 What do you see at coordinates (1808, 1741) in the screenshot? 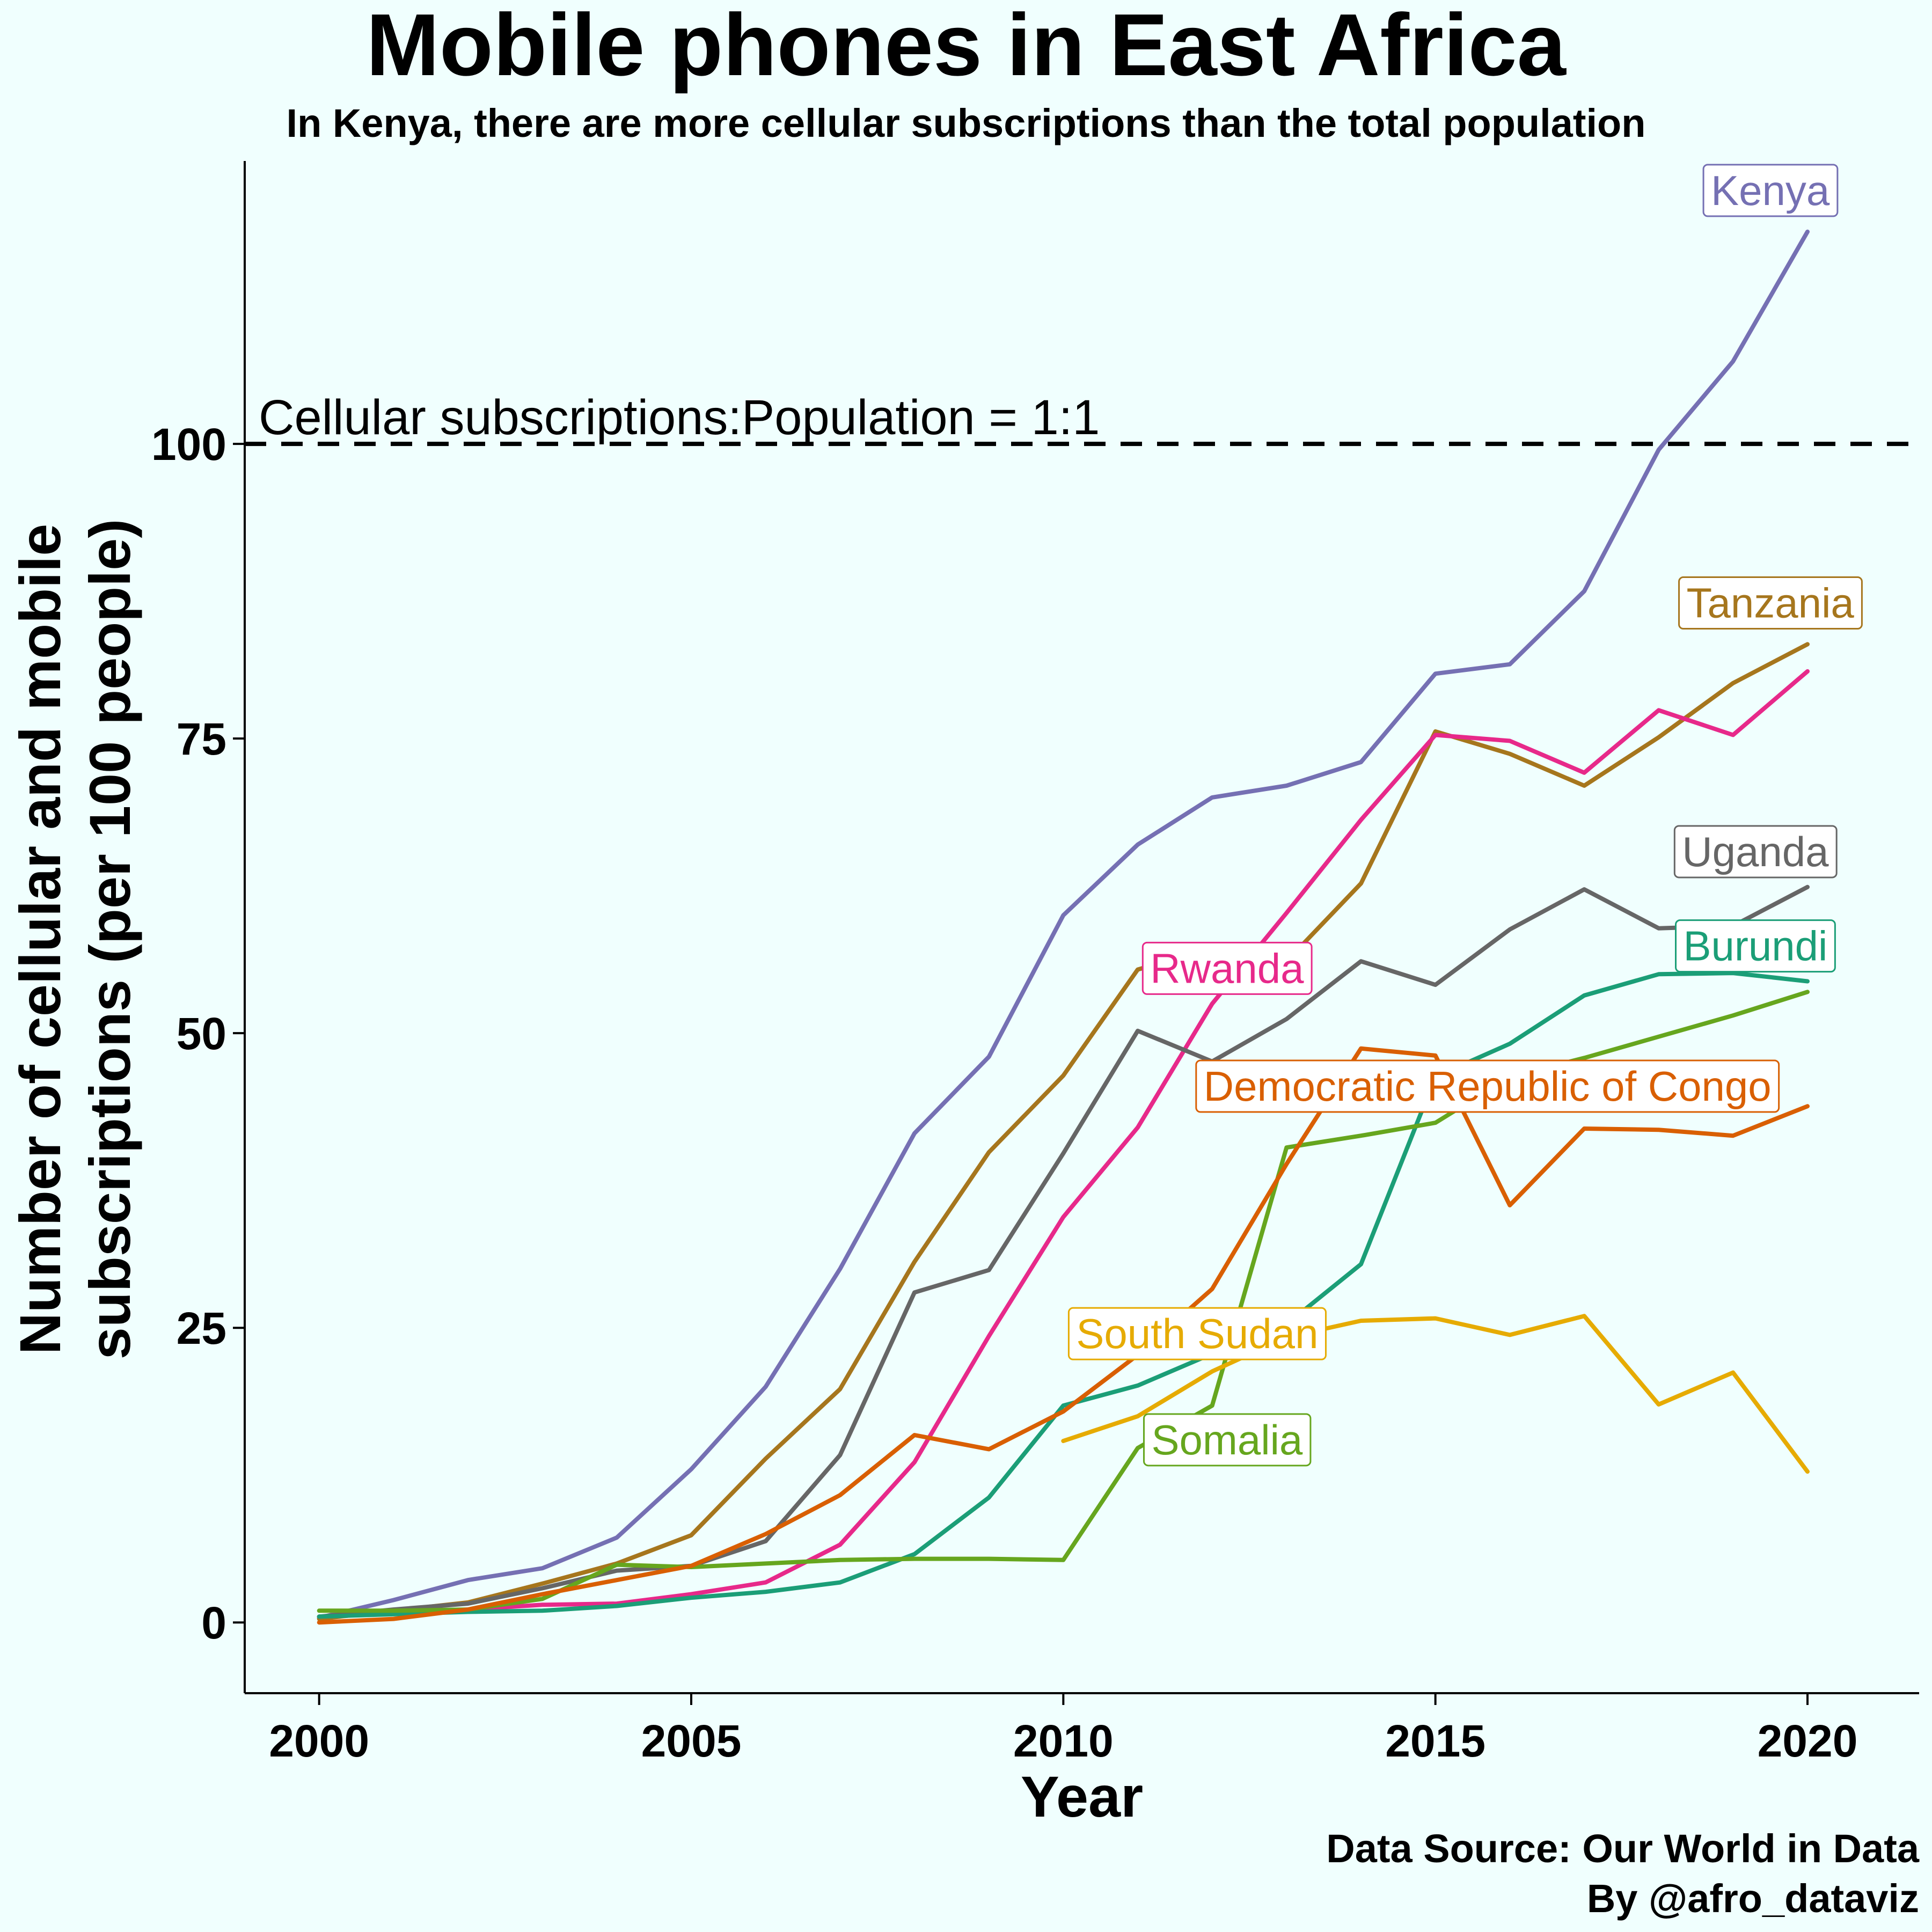
I see `x-tick-label: 2020` at bounding box center [1808, 1741].